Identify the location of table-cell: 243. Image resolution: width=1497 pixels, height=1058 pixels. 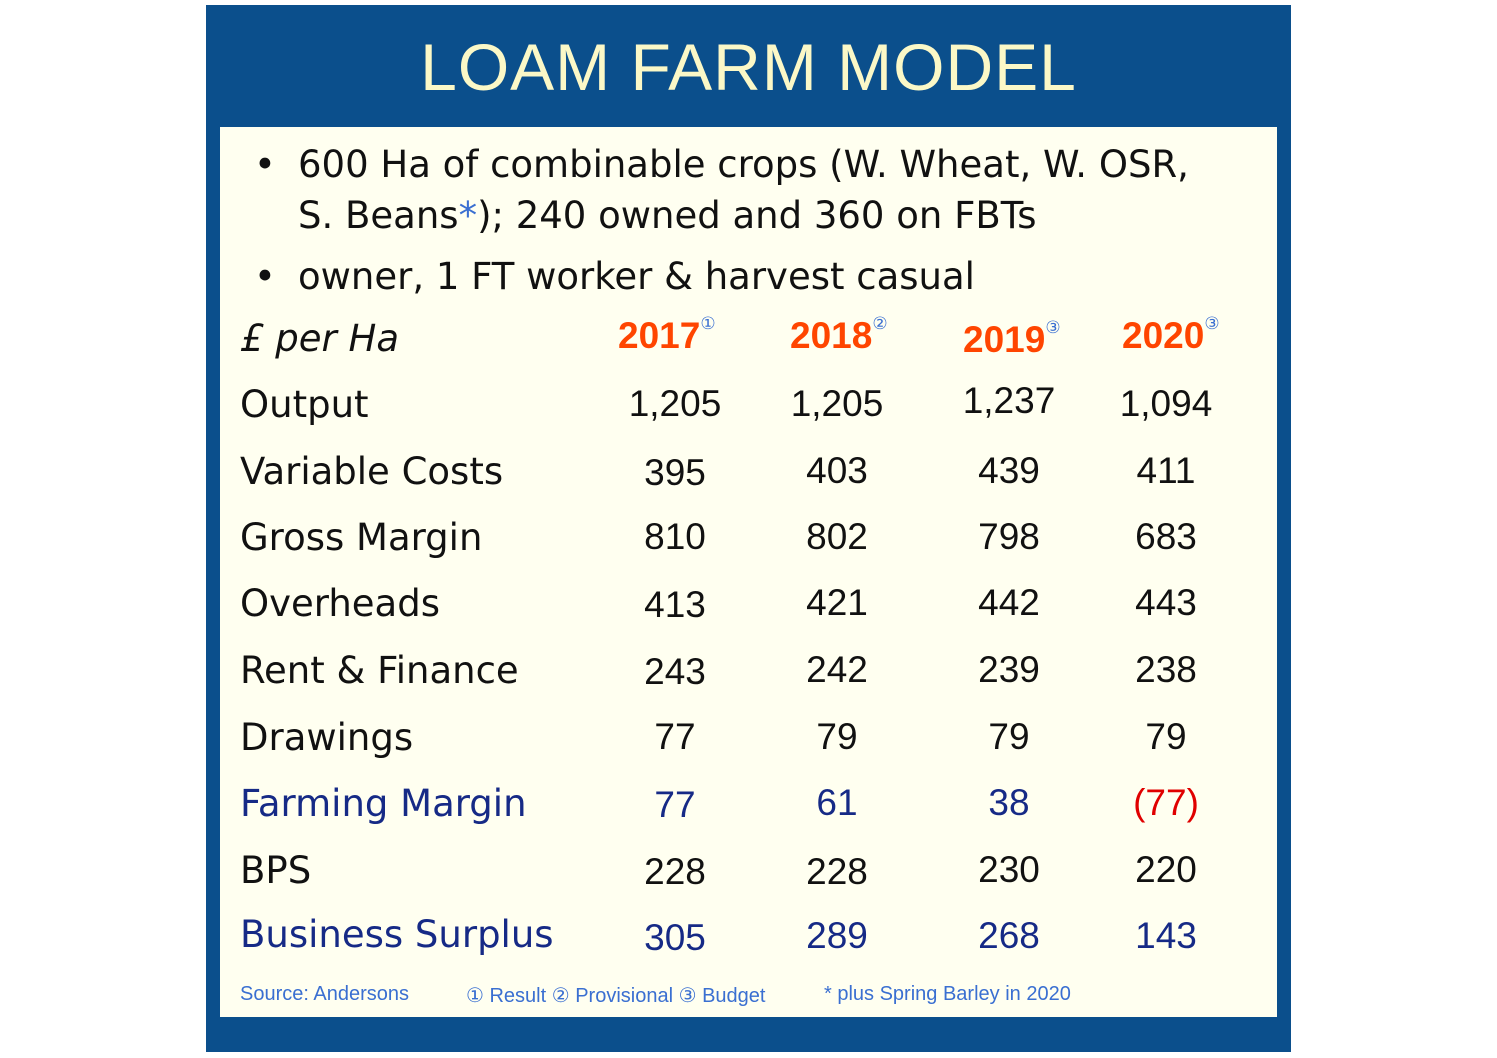
(675, 671).